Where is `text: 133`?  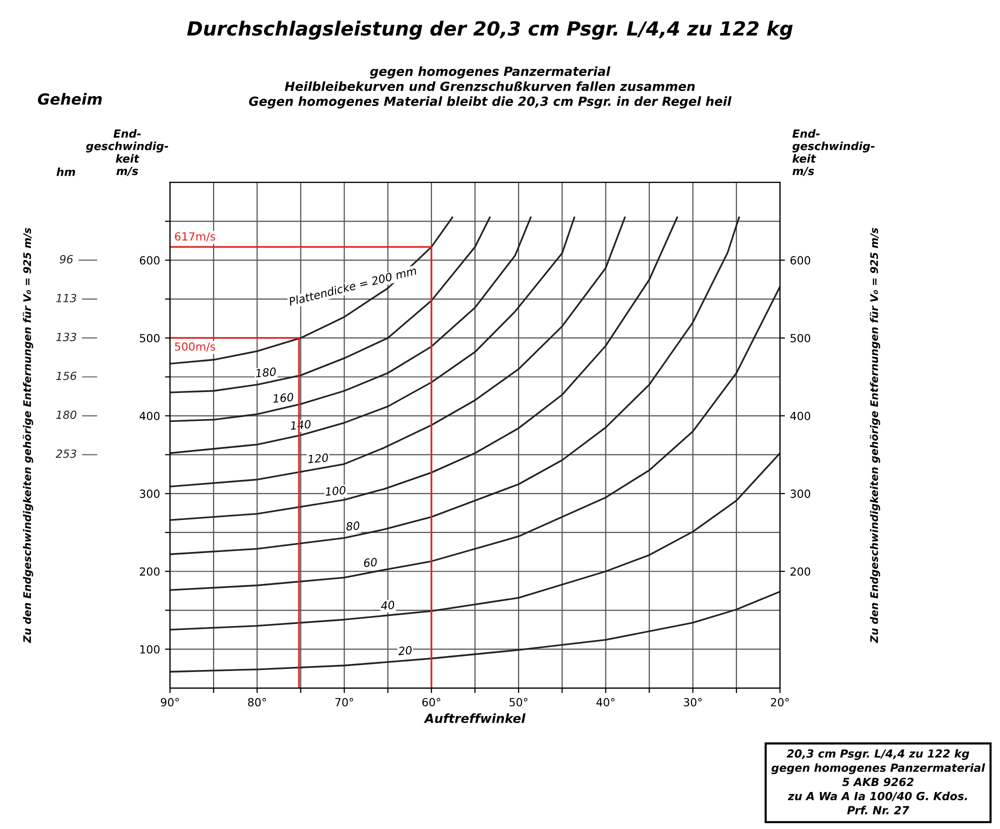 text: 133 is located at coordinates (66, 337).